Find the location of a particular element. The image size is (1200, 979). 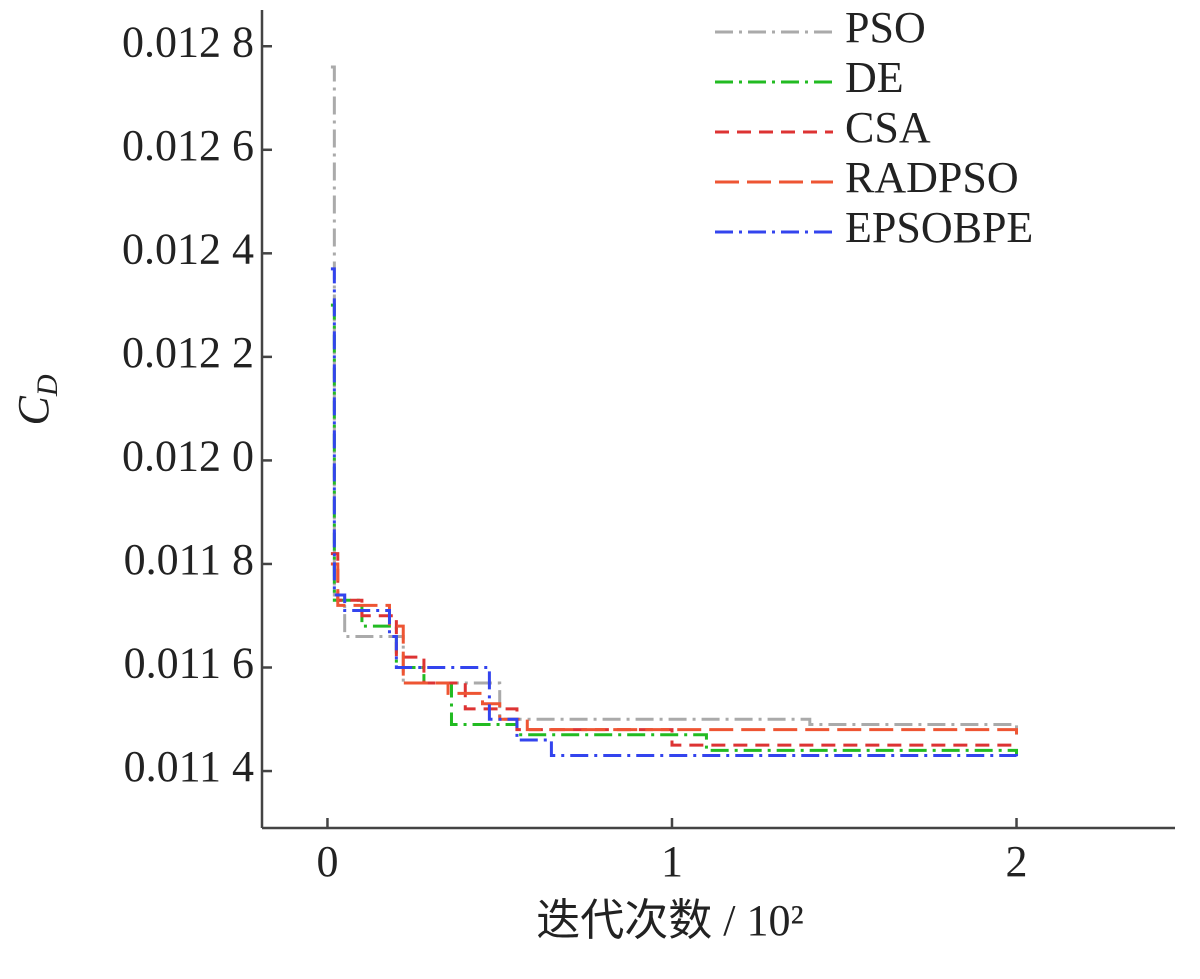

y-tick-label: 0.012 4 is located at coordinates (188, 248).